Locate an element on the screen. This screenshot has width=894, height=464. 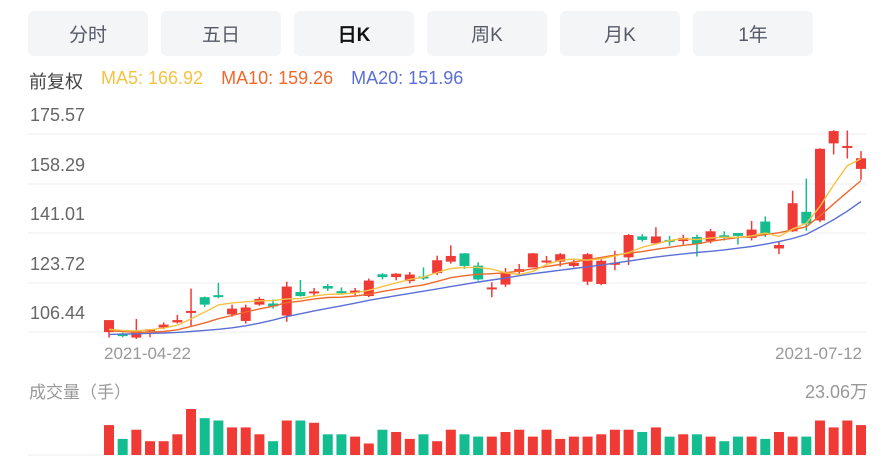
y-tick-label: 123.72 is located at coordinates (58, 264).